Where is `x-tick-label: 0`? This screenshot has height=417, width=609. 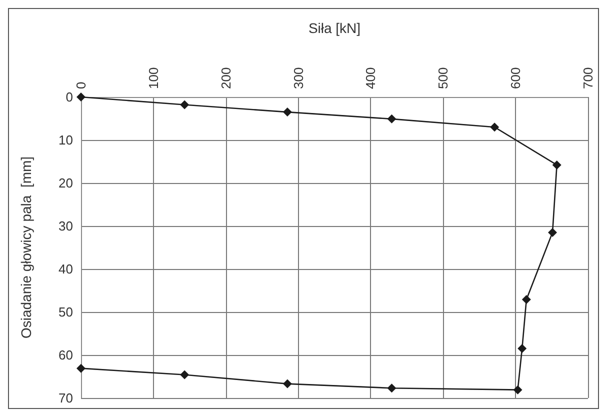
x-tick-label: 0 is located at coordinates (81, 85).